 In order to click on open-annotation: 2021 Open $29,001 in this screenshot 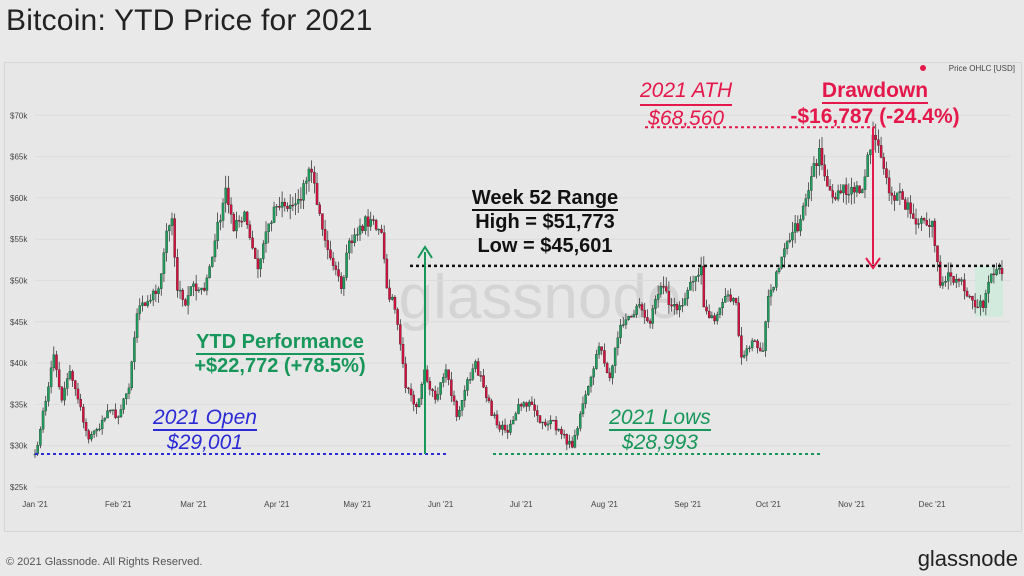, I will do `click(205, 430)`.